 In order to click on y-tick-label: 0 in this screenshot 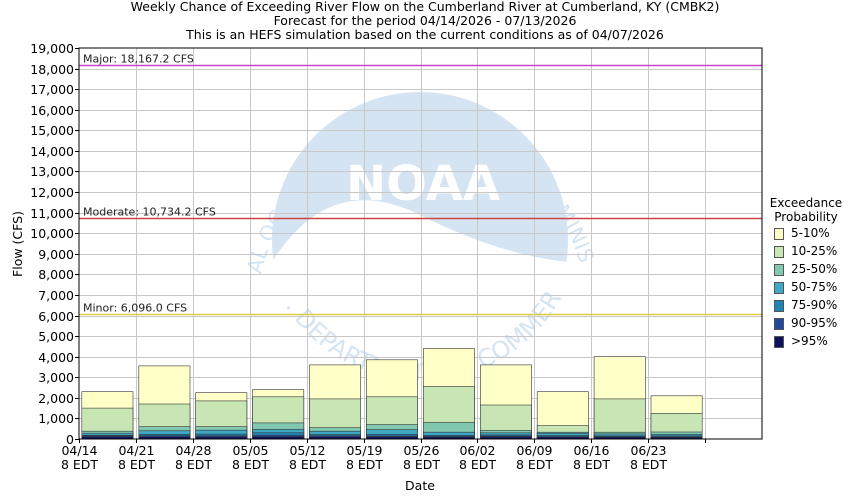, I will do `click(70, 439)`.